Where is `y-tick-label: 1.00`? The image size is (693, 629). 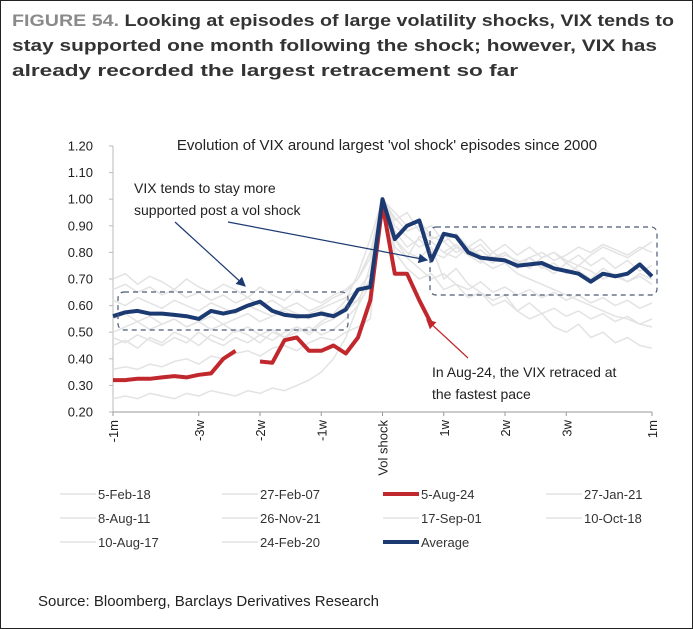 y-tick-label: 1.00 is located at coordinates (80, 199).